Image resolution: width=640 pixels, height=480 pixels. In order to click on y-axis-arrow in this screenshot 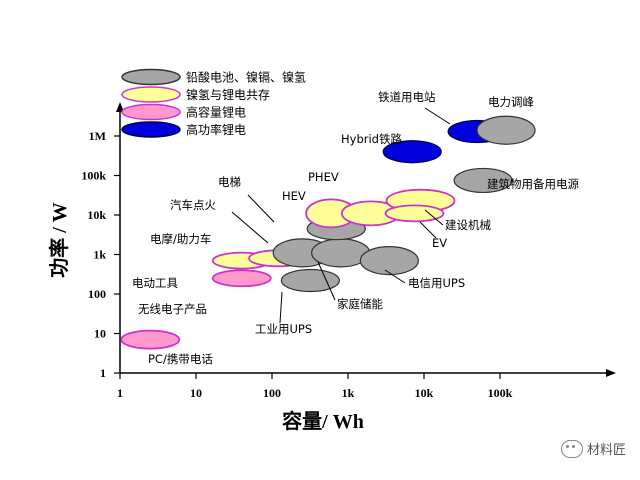, I will do `click(120, 107)`.